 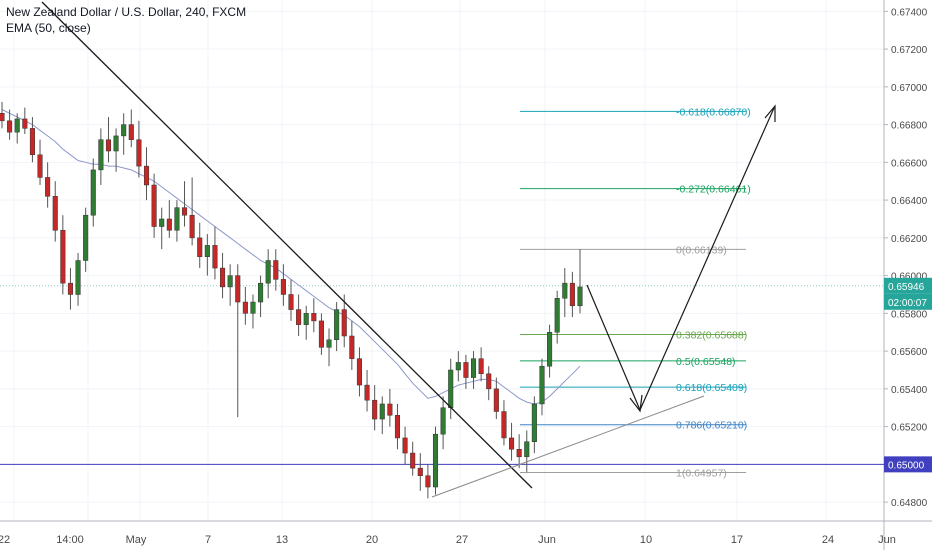 I want to click on x-tick-label: 17, so click(x=737, y=540).